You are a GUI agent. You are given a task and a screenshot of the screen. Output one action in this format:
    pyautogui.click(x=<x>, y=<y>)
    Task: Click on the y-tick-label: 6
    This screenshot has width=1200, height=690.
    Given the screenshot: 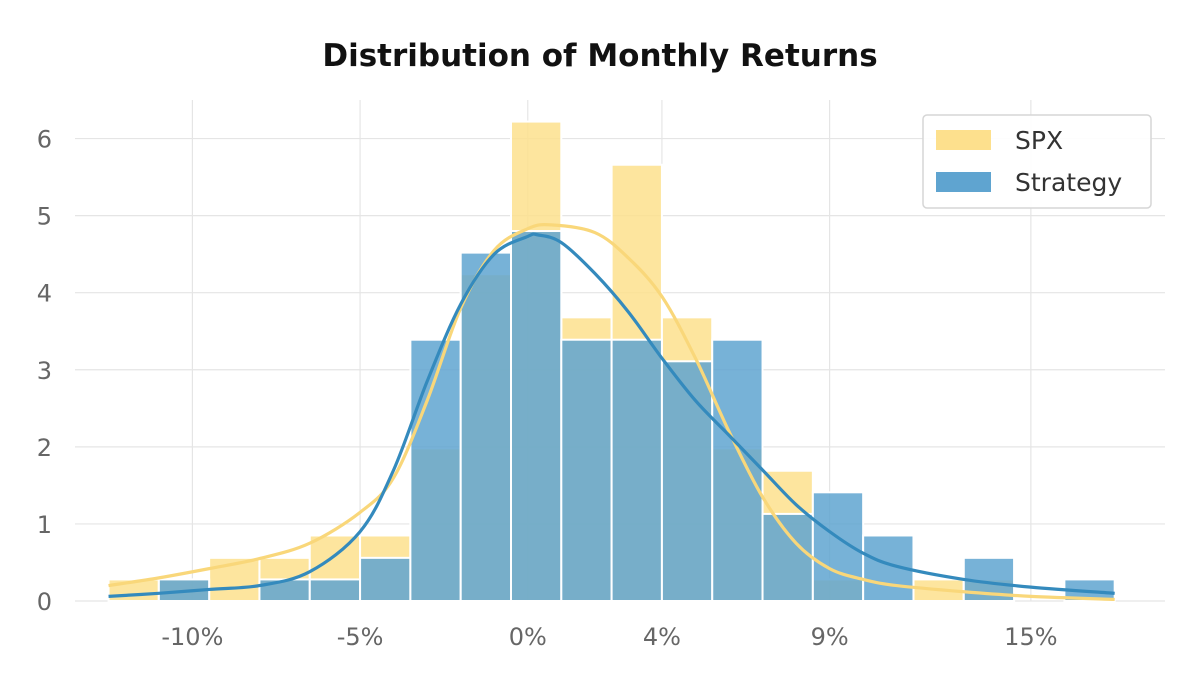 What is the action you would take?
    pyautogui.click(x=44, y=140)
    